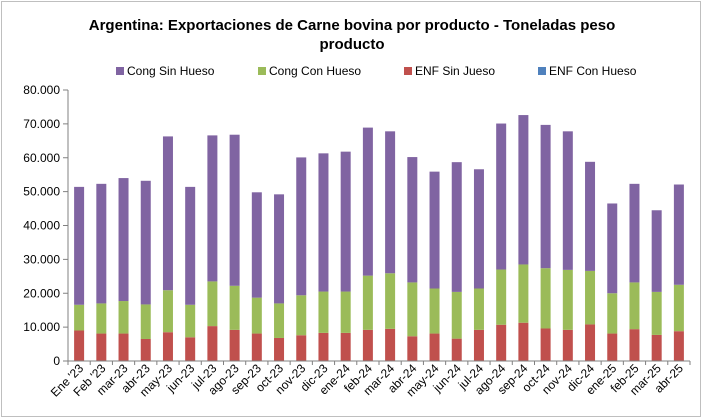 This screenshot has width=704, height=420. I want to click on y-tick-label: 50.000, so click(41, 192).